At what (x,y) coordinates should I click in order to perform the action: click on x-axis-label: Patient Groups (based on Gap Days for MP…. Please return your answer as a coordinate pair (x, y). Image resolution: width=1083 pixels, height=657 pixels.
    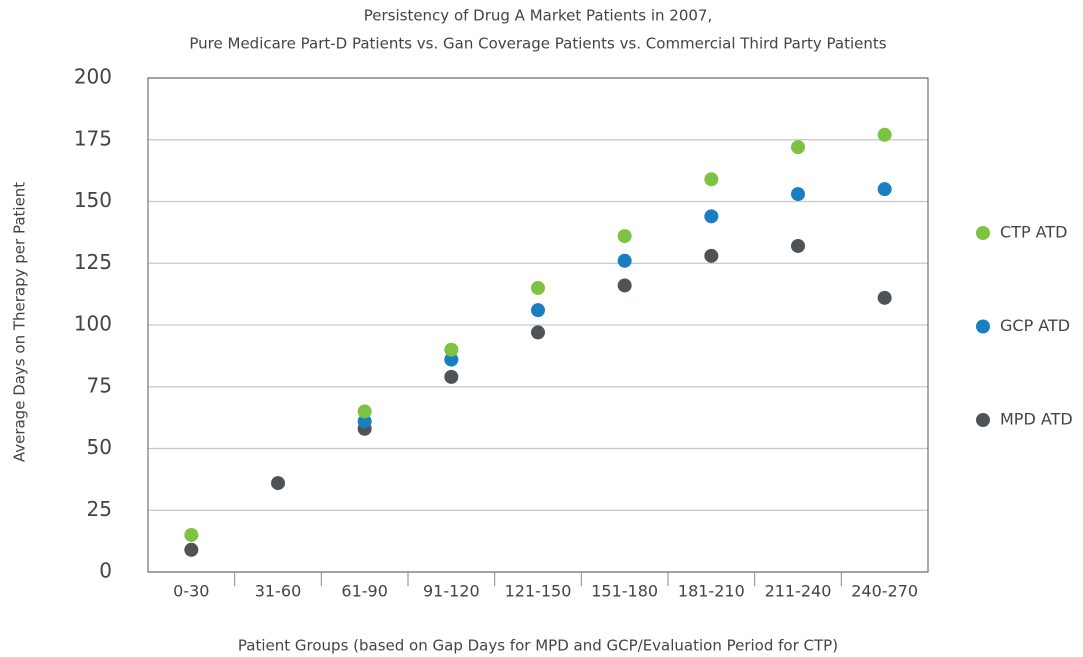
    Looking at the image, I should click on (538, 646).